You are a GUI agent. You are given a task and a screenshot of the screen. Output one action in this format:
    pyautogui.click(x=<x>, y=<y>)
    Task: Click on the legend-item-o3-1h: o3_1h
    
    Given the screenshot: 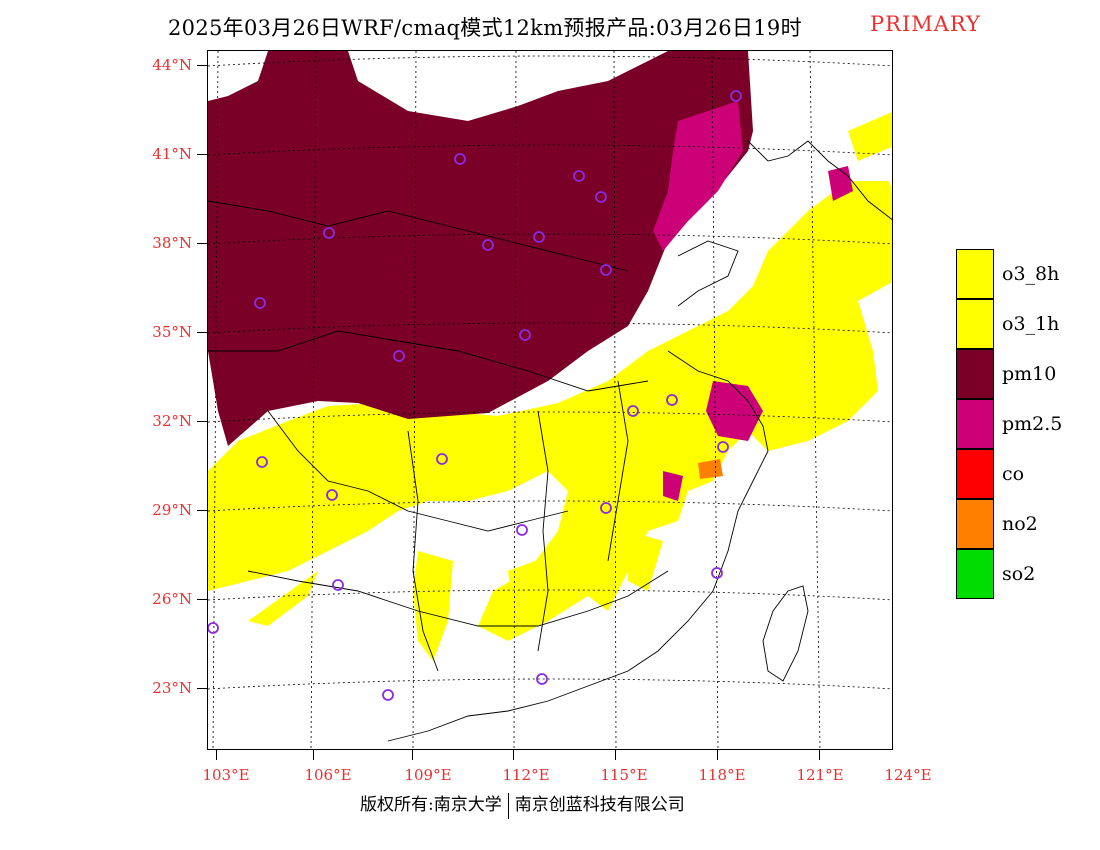 What is the action you would take?
    pyautogui.click(x=1028, y=324)
    